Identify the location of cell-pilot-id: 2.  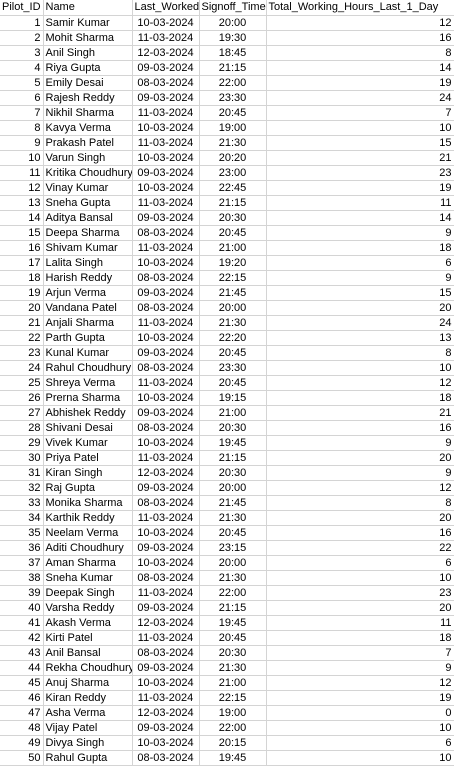
(21, 38).